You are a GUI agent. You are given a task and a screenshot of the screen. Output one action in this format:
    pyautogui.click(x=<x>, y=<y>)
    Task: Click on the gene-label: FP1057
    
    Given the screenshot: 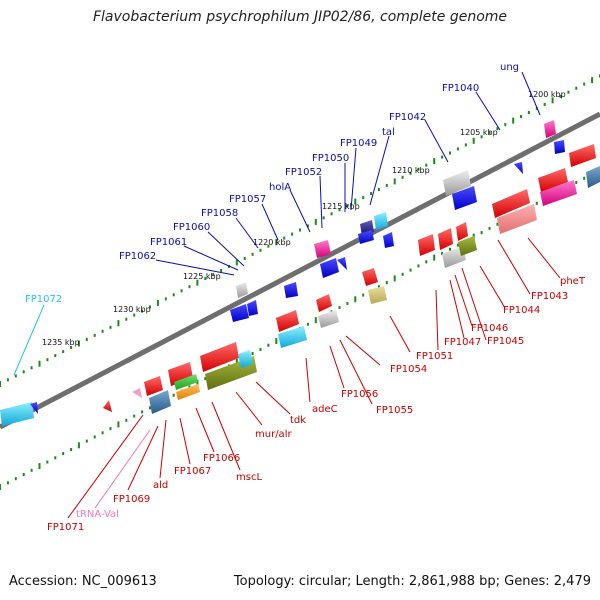 What is the action you would take?
    pyautogui.click(x=247, y=199)
    